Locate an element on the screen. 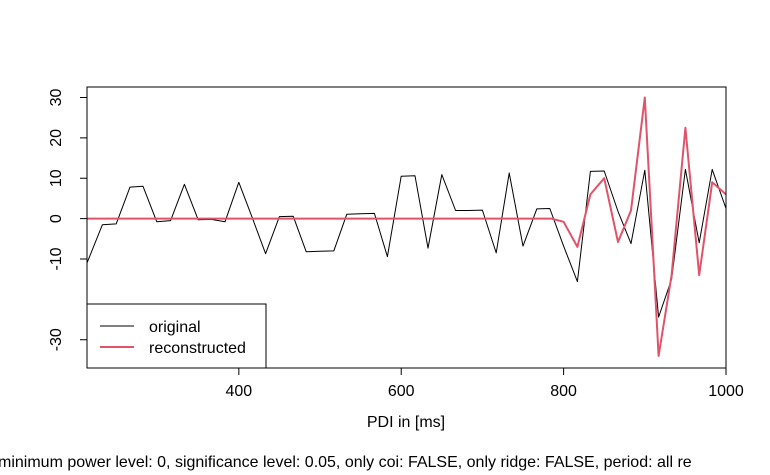  y-tick-label: -10 is located at coordinates (56, 258).